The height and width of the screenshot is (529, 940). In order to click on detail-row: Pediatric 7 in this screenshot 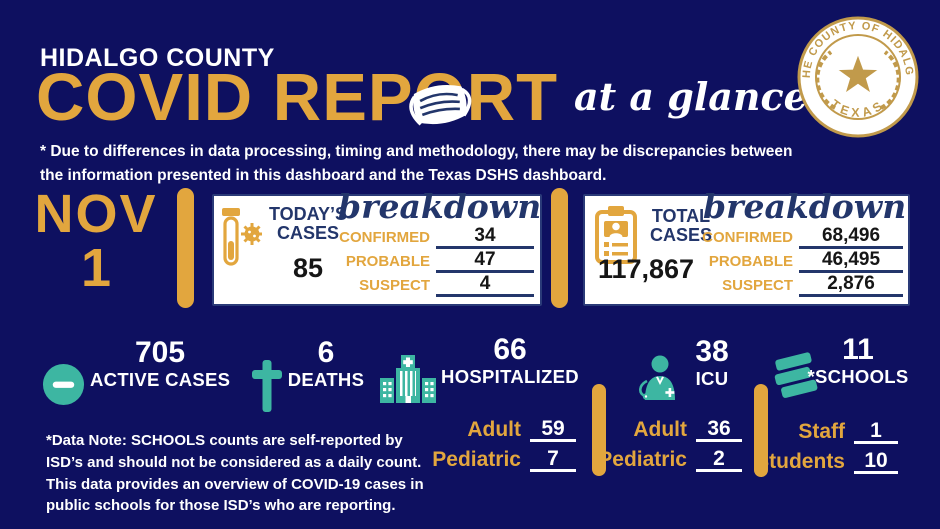, I will do `click(504, 458)`.